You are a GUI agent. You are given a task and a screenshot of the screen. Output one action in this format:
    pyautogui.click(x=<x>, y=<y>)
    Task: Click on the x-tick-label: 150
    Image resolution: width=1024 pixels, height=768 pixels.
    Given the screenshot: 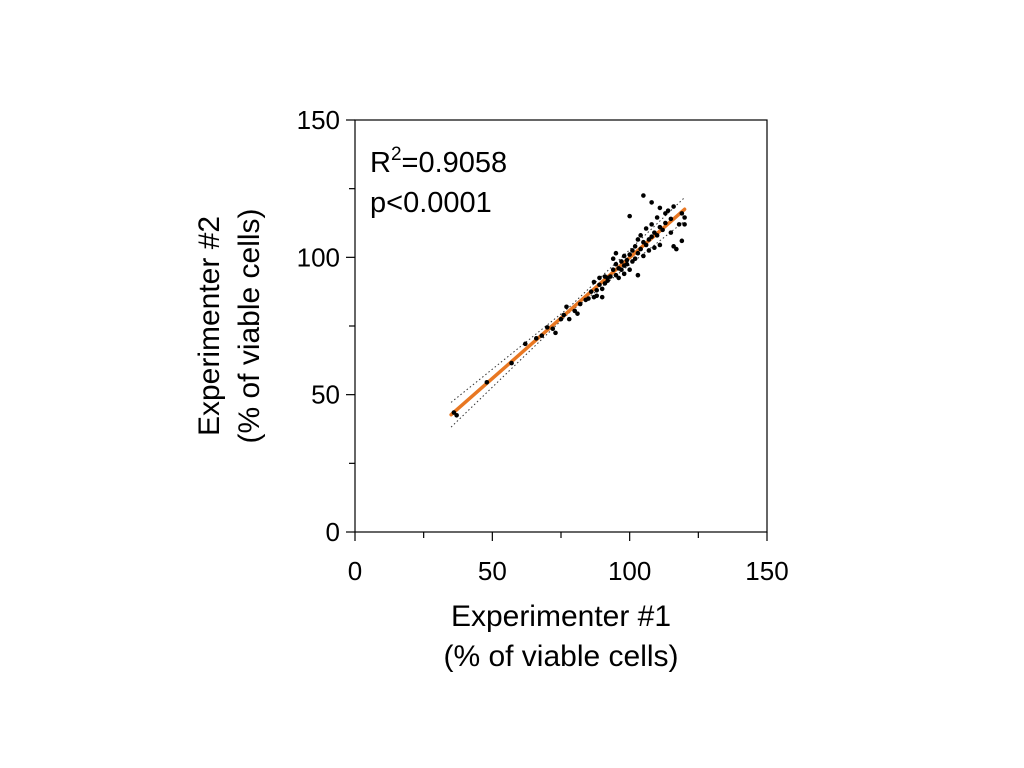 What is the action you would take?
    pyautogui.click(x=766, y=571)
    